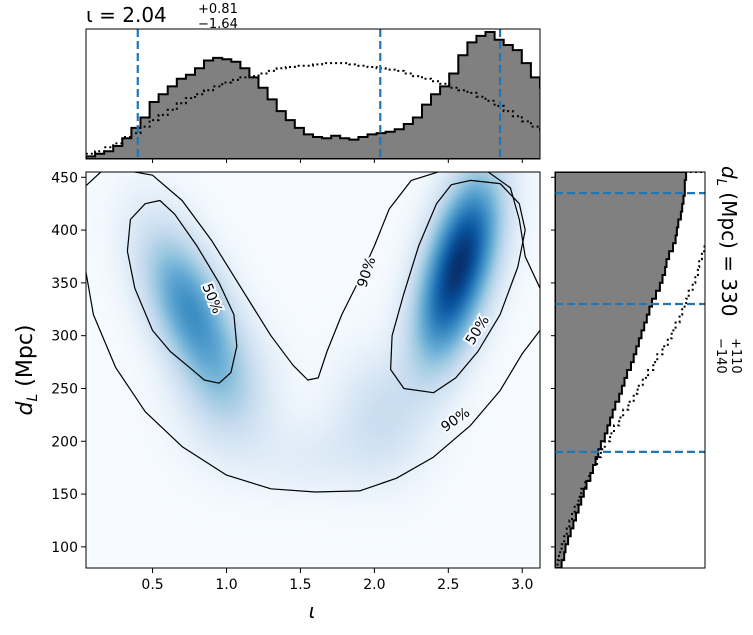  Describe the element at coordinates (300, 585) in the screenshot. I see `x-tick-label: 1.5` at that location.